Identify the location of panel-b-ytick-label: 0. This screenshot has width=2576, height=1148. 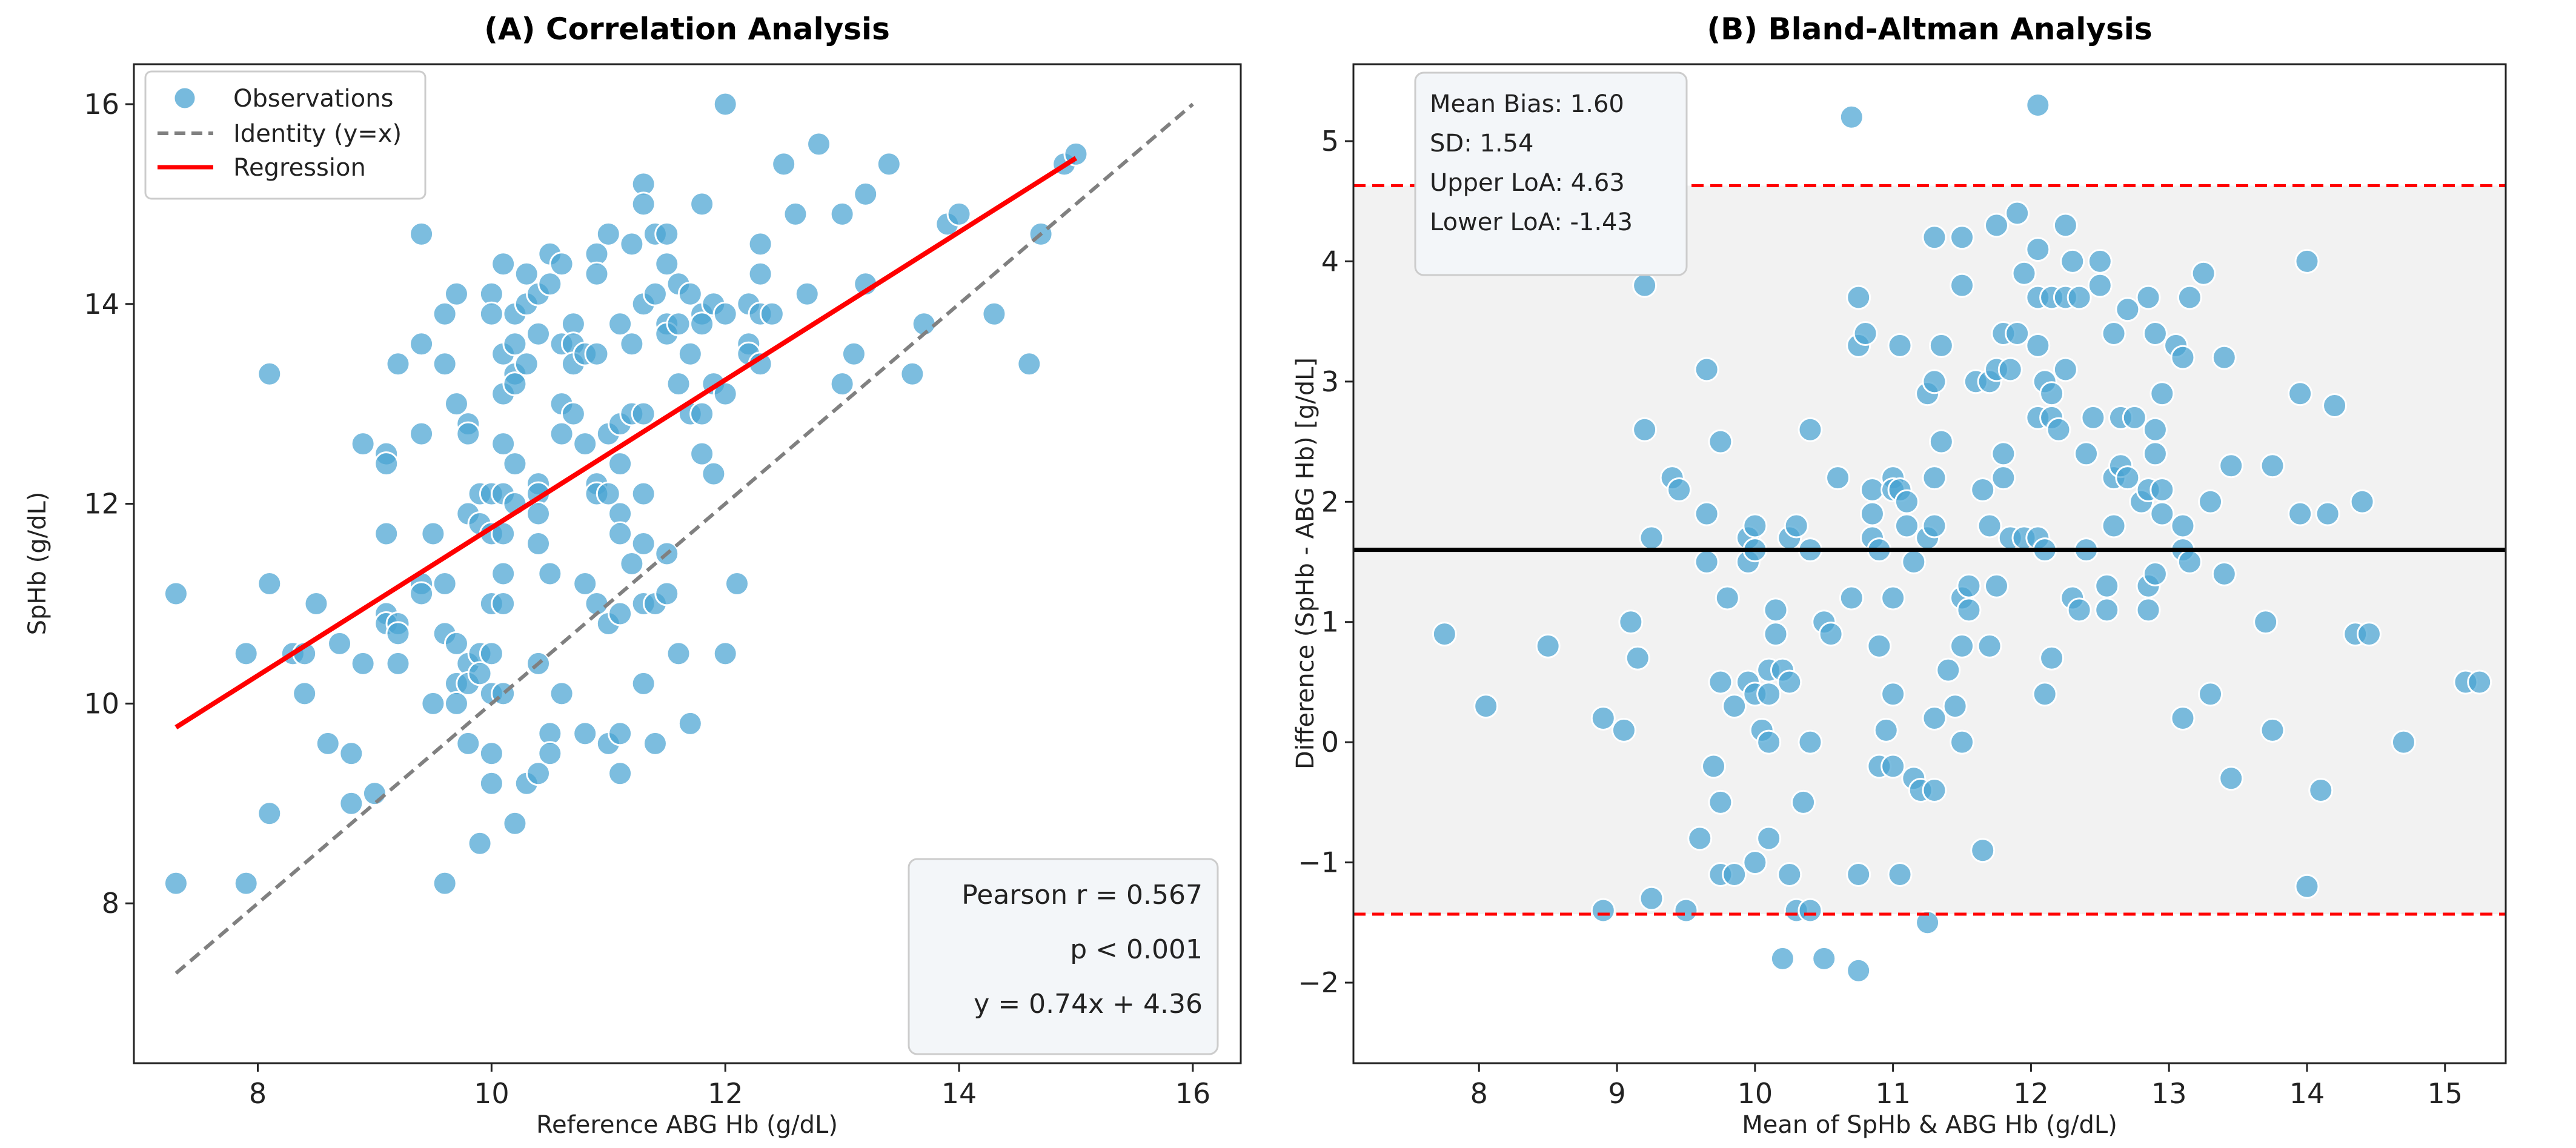
(1330, 742).